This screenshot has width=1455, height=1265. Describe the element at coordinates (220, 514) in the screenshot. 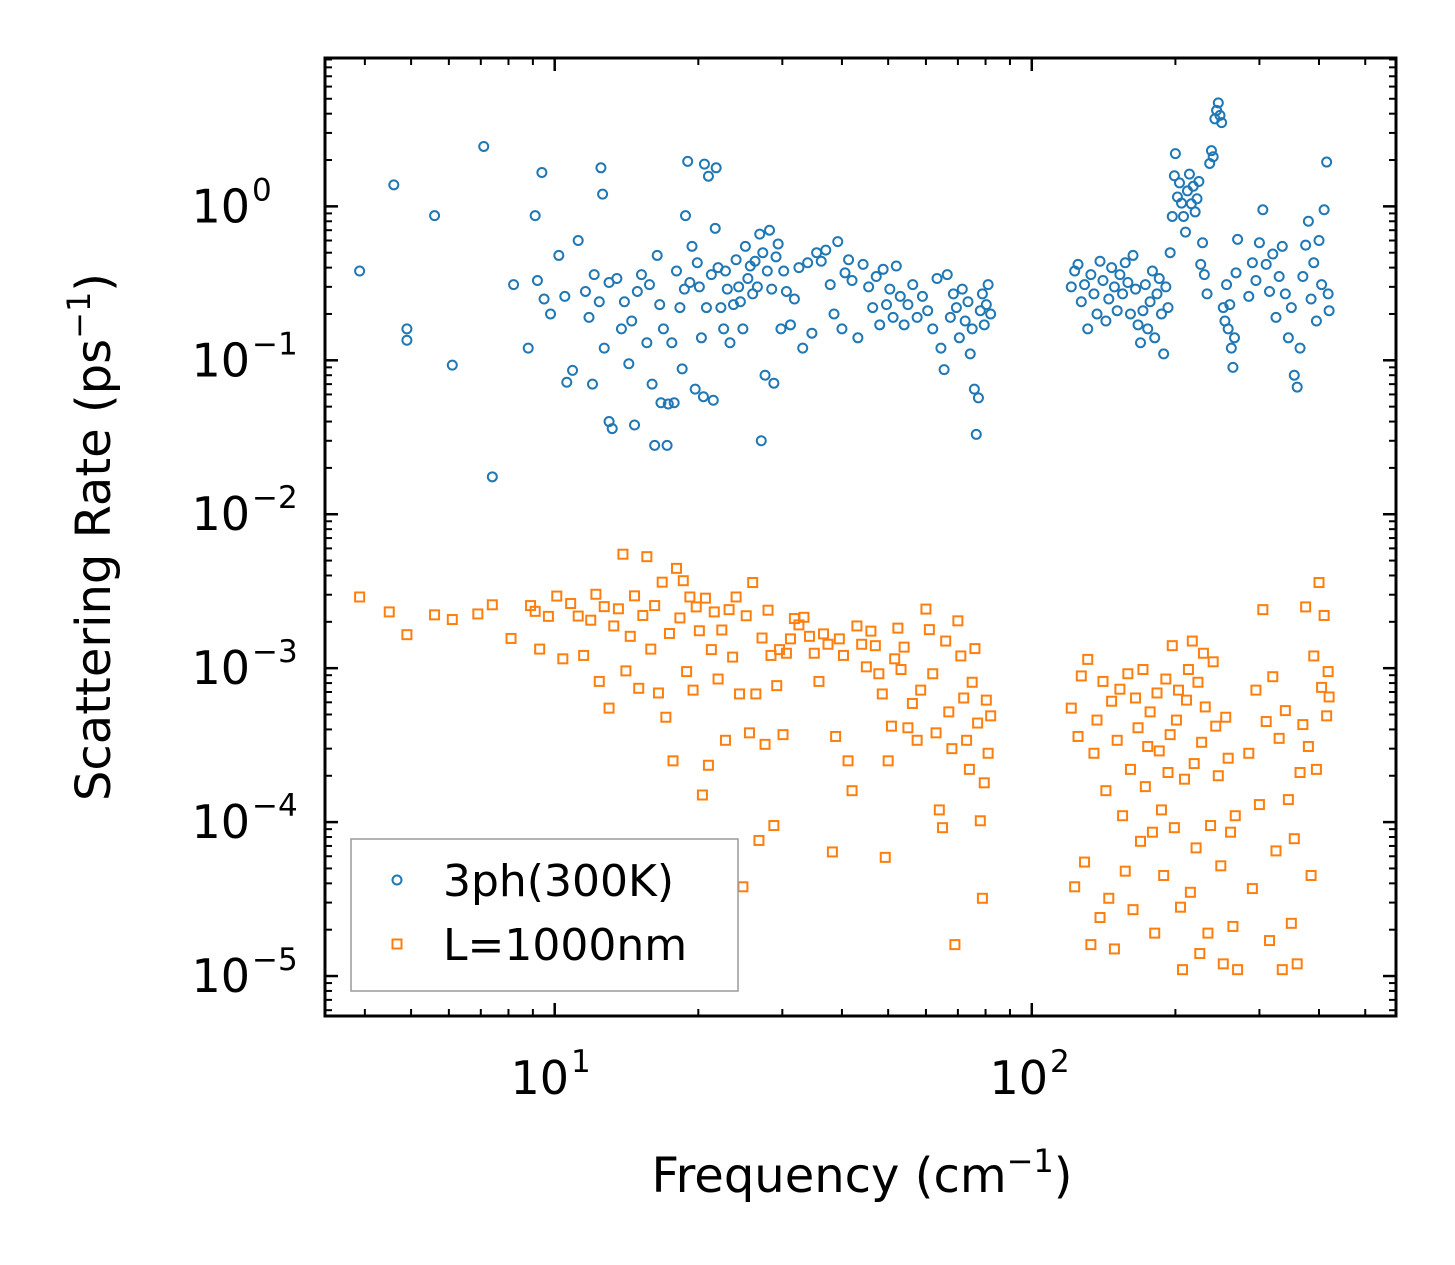

I see `y-tick-label-2: 10` at that location.